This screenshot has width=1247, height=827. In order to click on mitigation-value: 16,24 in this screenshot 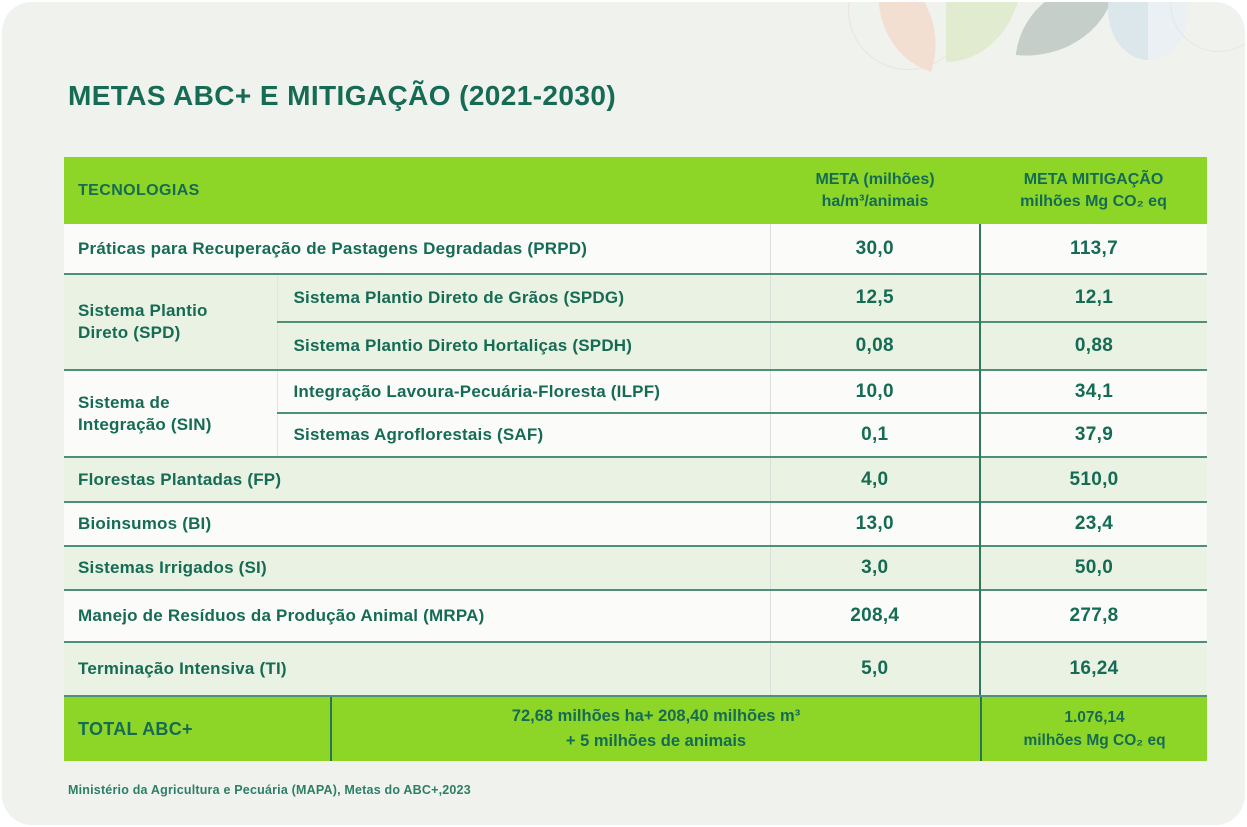, I will do `click(1093, 668)`.